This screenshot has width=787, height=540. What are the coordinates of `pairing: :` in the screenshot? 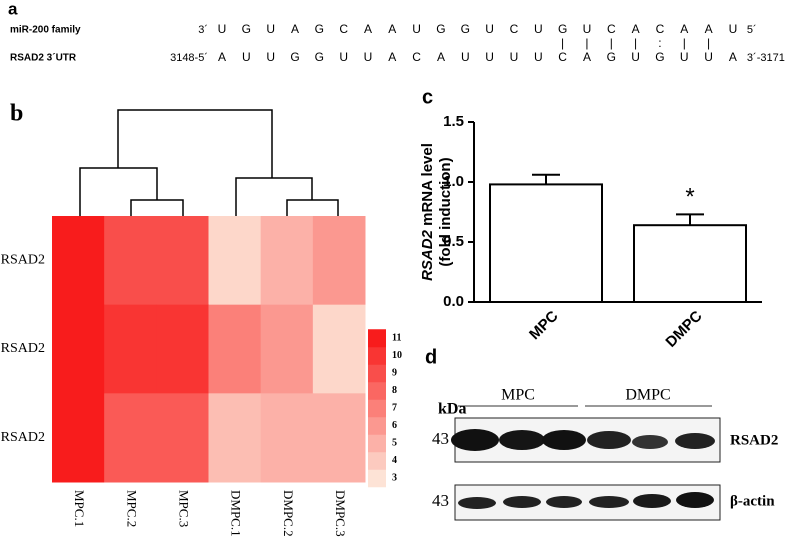 It's located at (659, 43).